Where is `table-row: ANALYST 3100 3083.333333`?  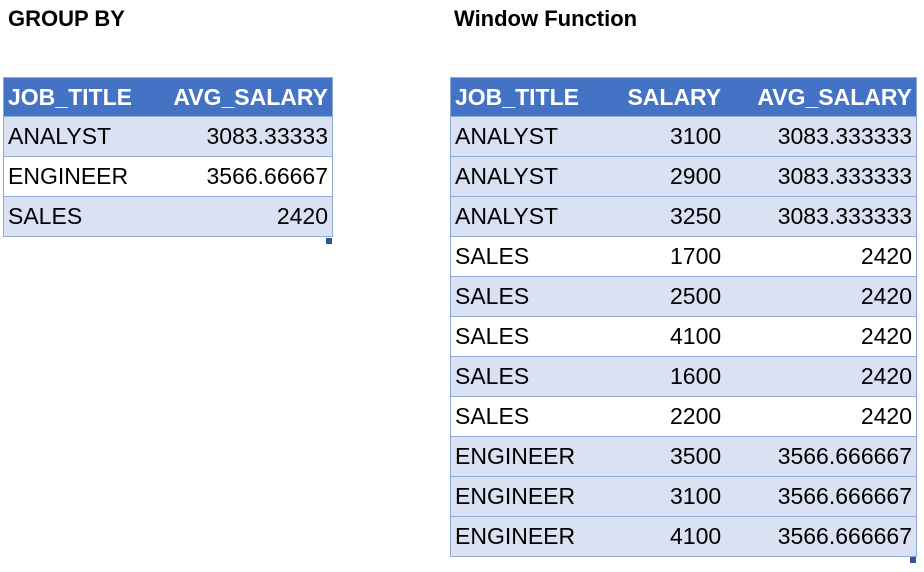 table-row: ANALYST 3100 3083.333333 is located at coordinates (683, 136).